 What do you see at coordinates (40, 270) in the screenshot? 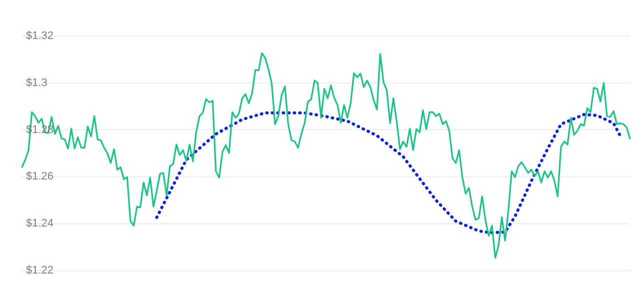
I see `y-tick-label: $1.22` at bounding box center [40, 270].